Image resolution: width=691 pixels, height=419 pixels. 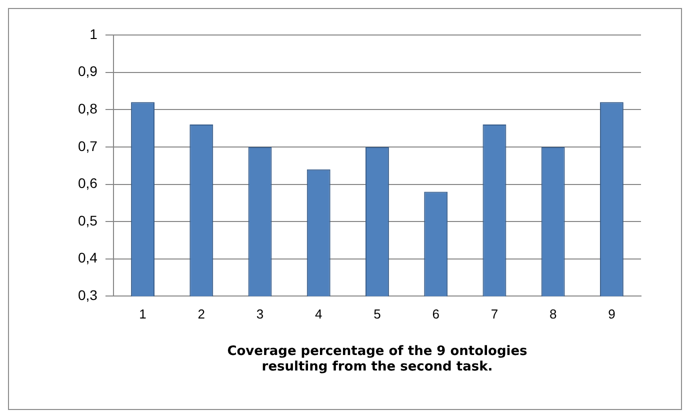 What do you see at coordinates (88, 183) in the screenshot?
I see `y-tick-label: 0,6` at bounding box center [88, 183].